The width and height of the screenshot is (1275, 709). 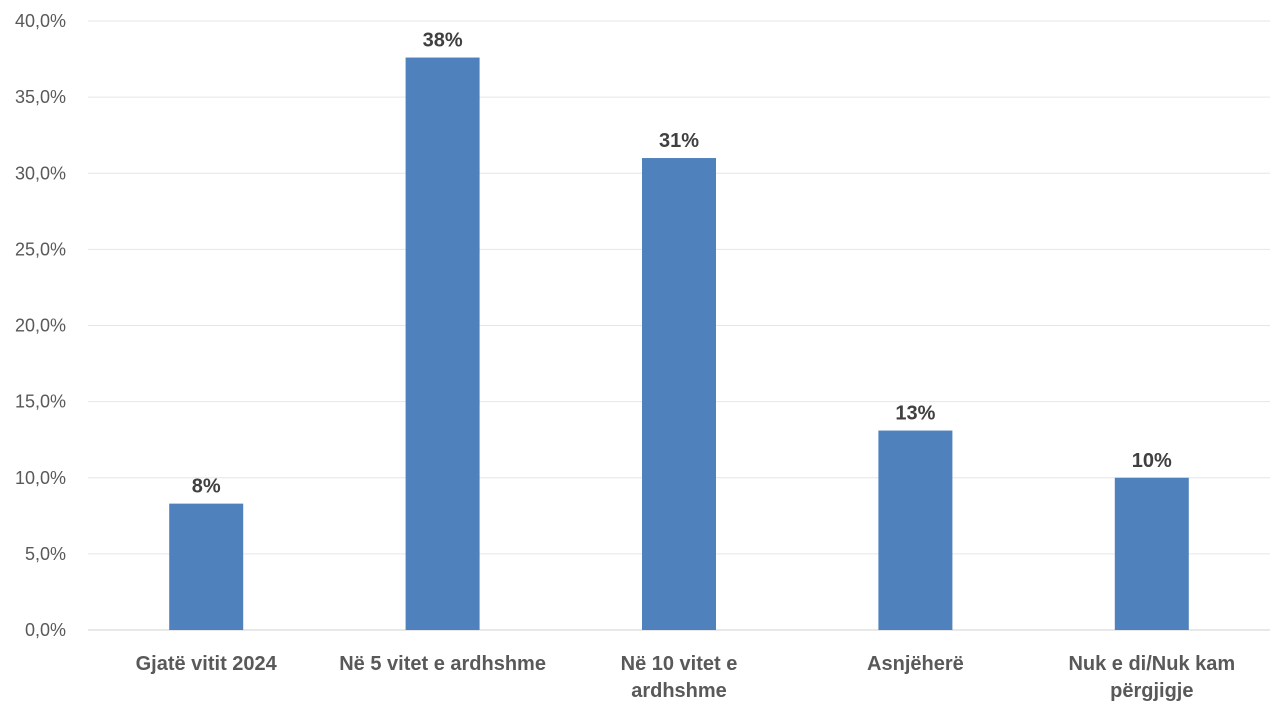 I want to click on x-tick-label: Në 5 vitet e ardhshme, so click(x=442, y=664).